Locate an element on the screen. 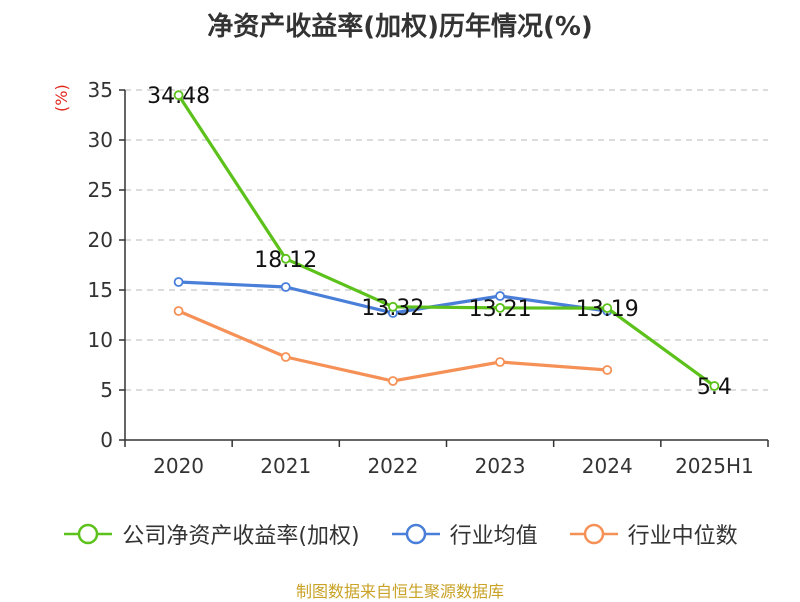 The width and height of the screenshot is (800, 602). chart-title: 净资产收益率(加权)历年情况(%) is located at coordinates (400, 27).